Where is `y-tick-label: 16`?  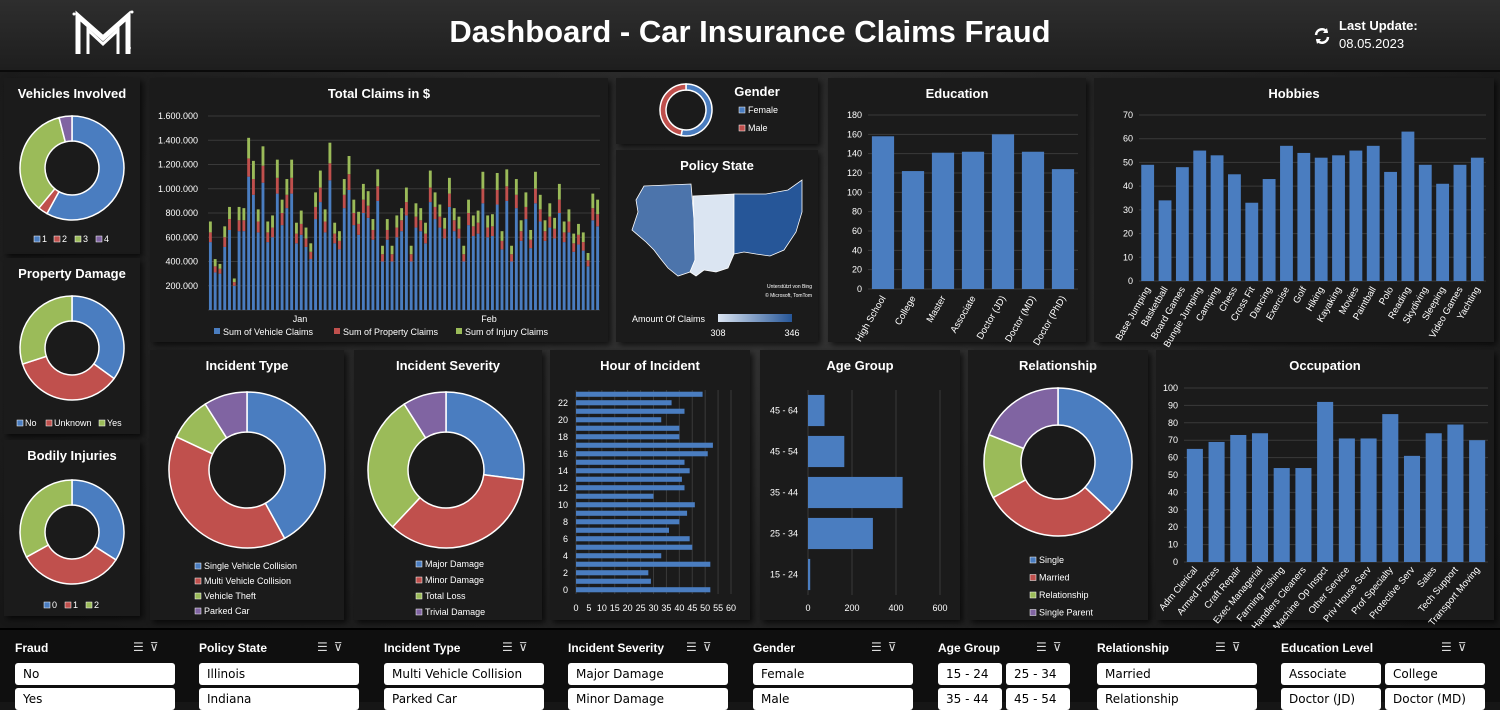
y-tick-label: 16 is located at coordinates (563, 454).